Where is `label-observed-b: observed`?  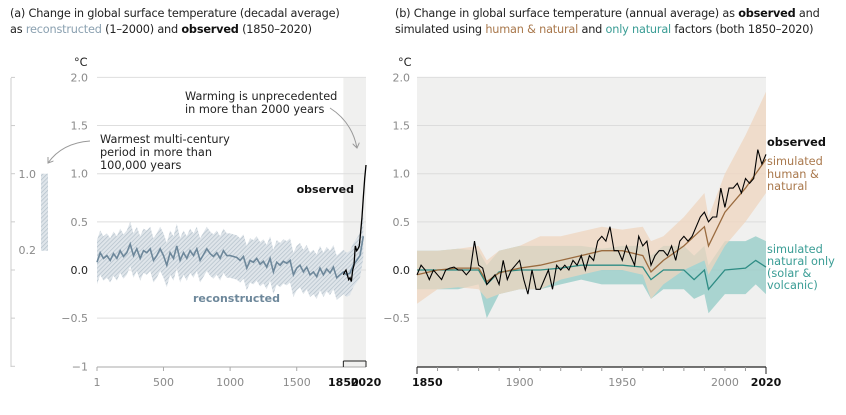
label-observed-b: observed is located at coordinates (796, 142).